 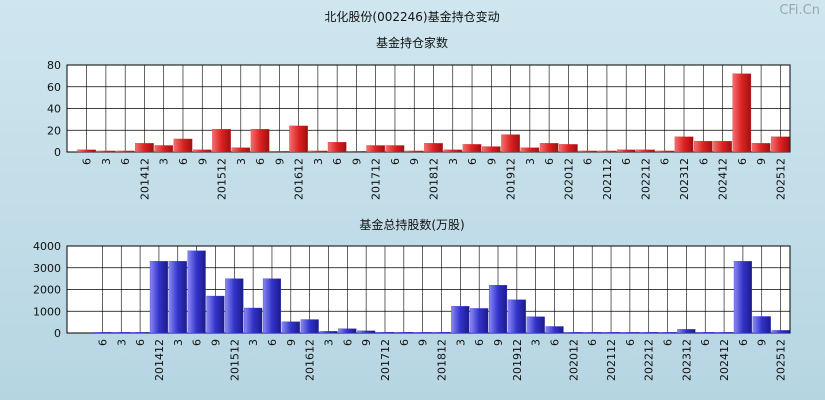 What do you see at coordinates (144, 179) in the screenshot?
I see `chart1-x-tick-label: 201412` at bounding box center [144, 179].